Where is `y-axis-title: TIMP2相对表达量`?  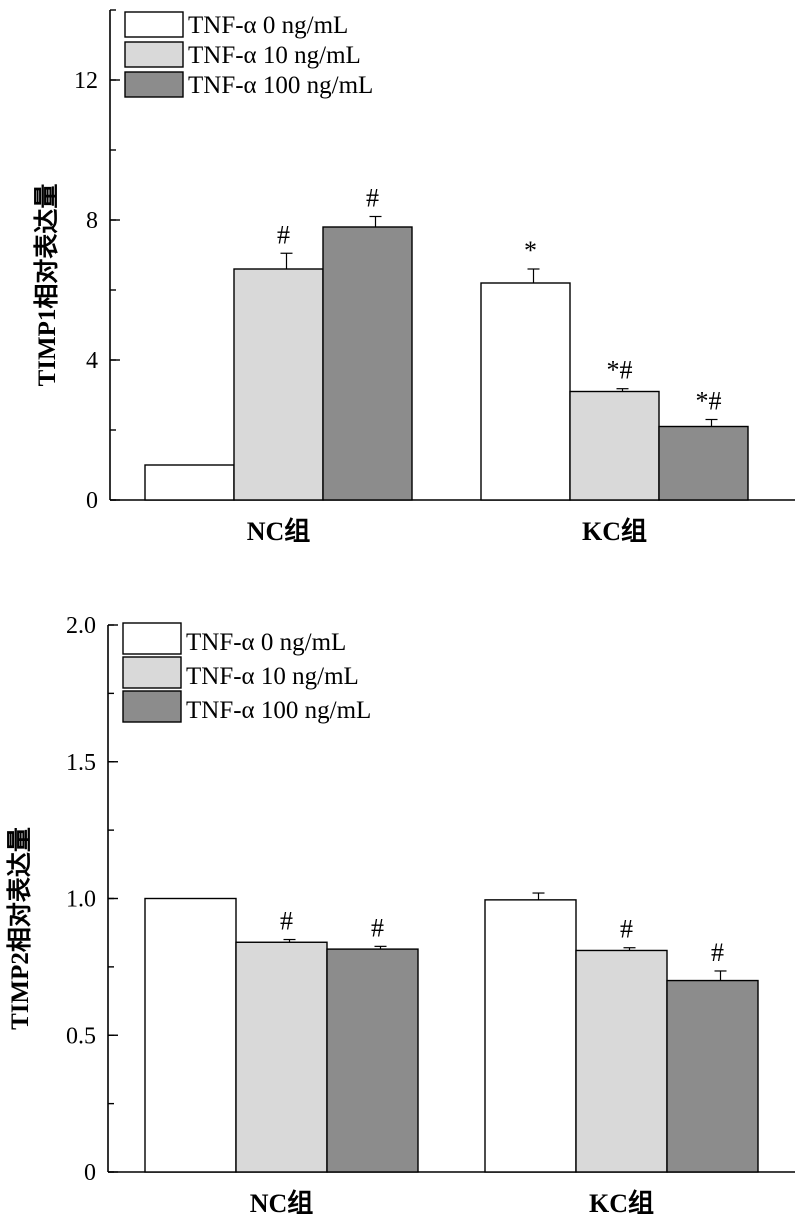 y-axis-title: TIMP2相对表达量 is located at coordinates (20, 928).